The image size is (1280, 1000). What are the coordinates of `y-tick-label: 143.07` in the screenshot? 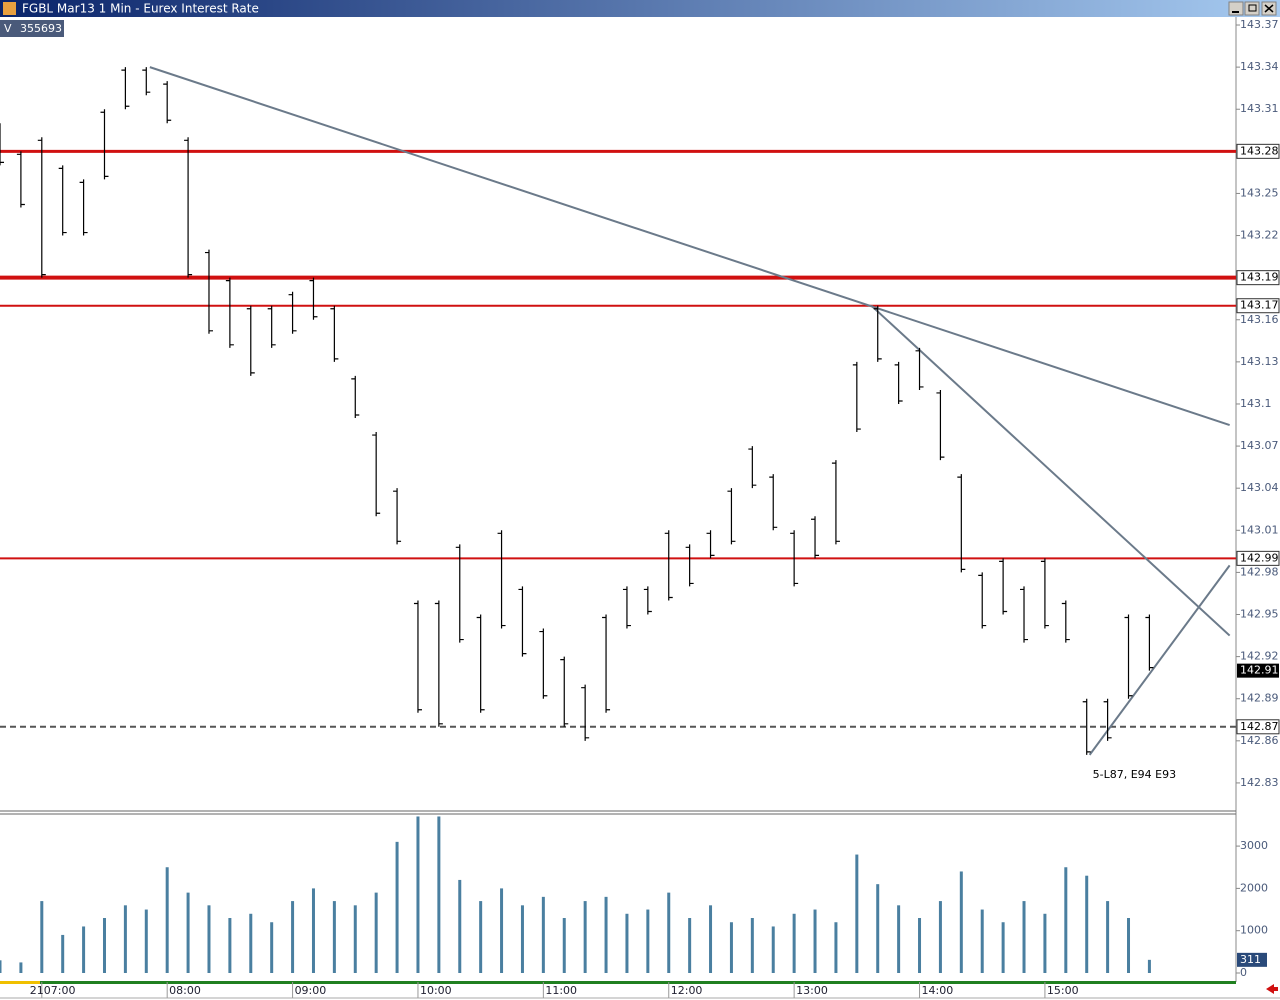 It's located at (1259, 445).